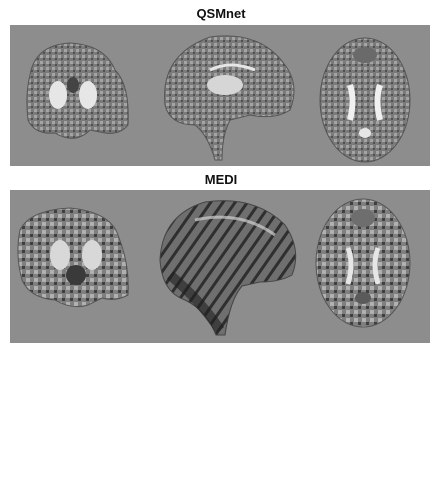  I want to click on panel-title-medi: MEDI, so click(221, 179).